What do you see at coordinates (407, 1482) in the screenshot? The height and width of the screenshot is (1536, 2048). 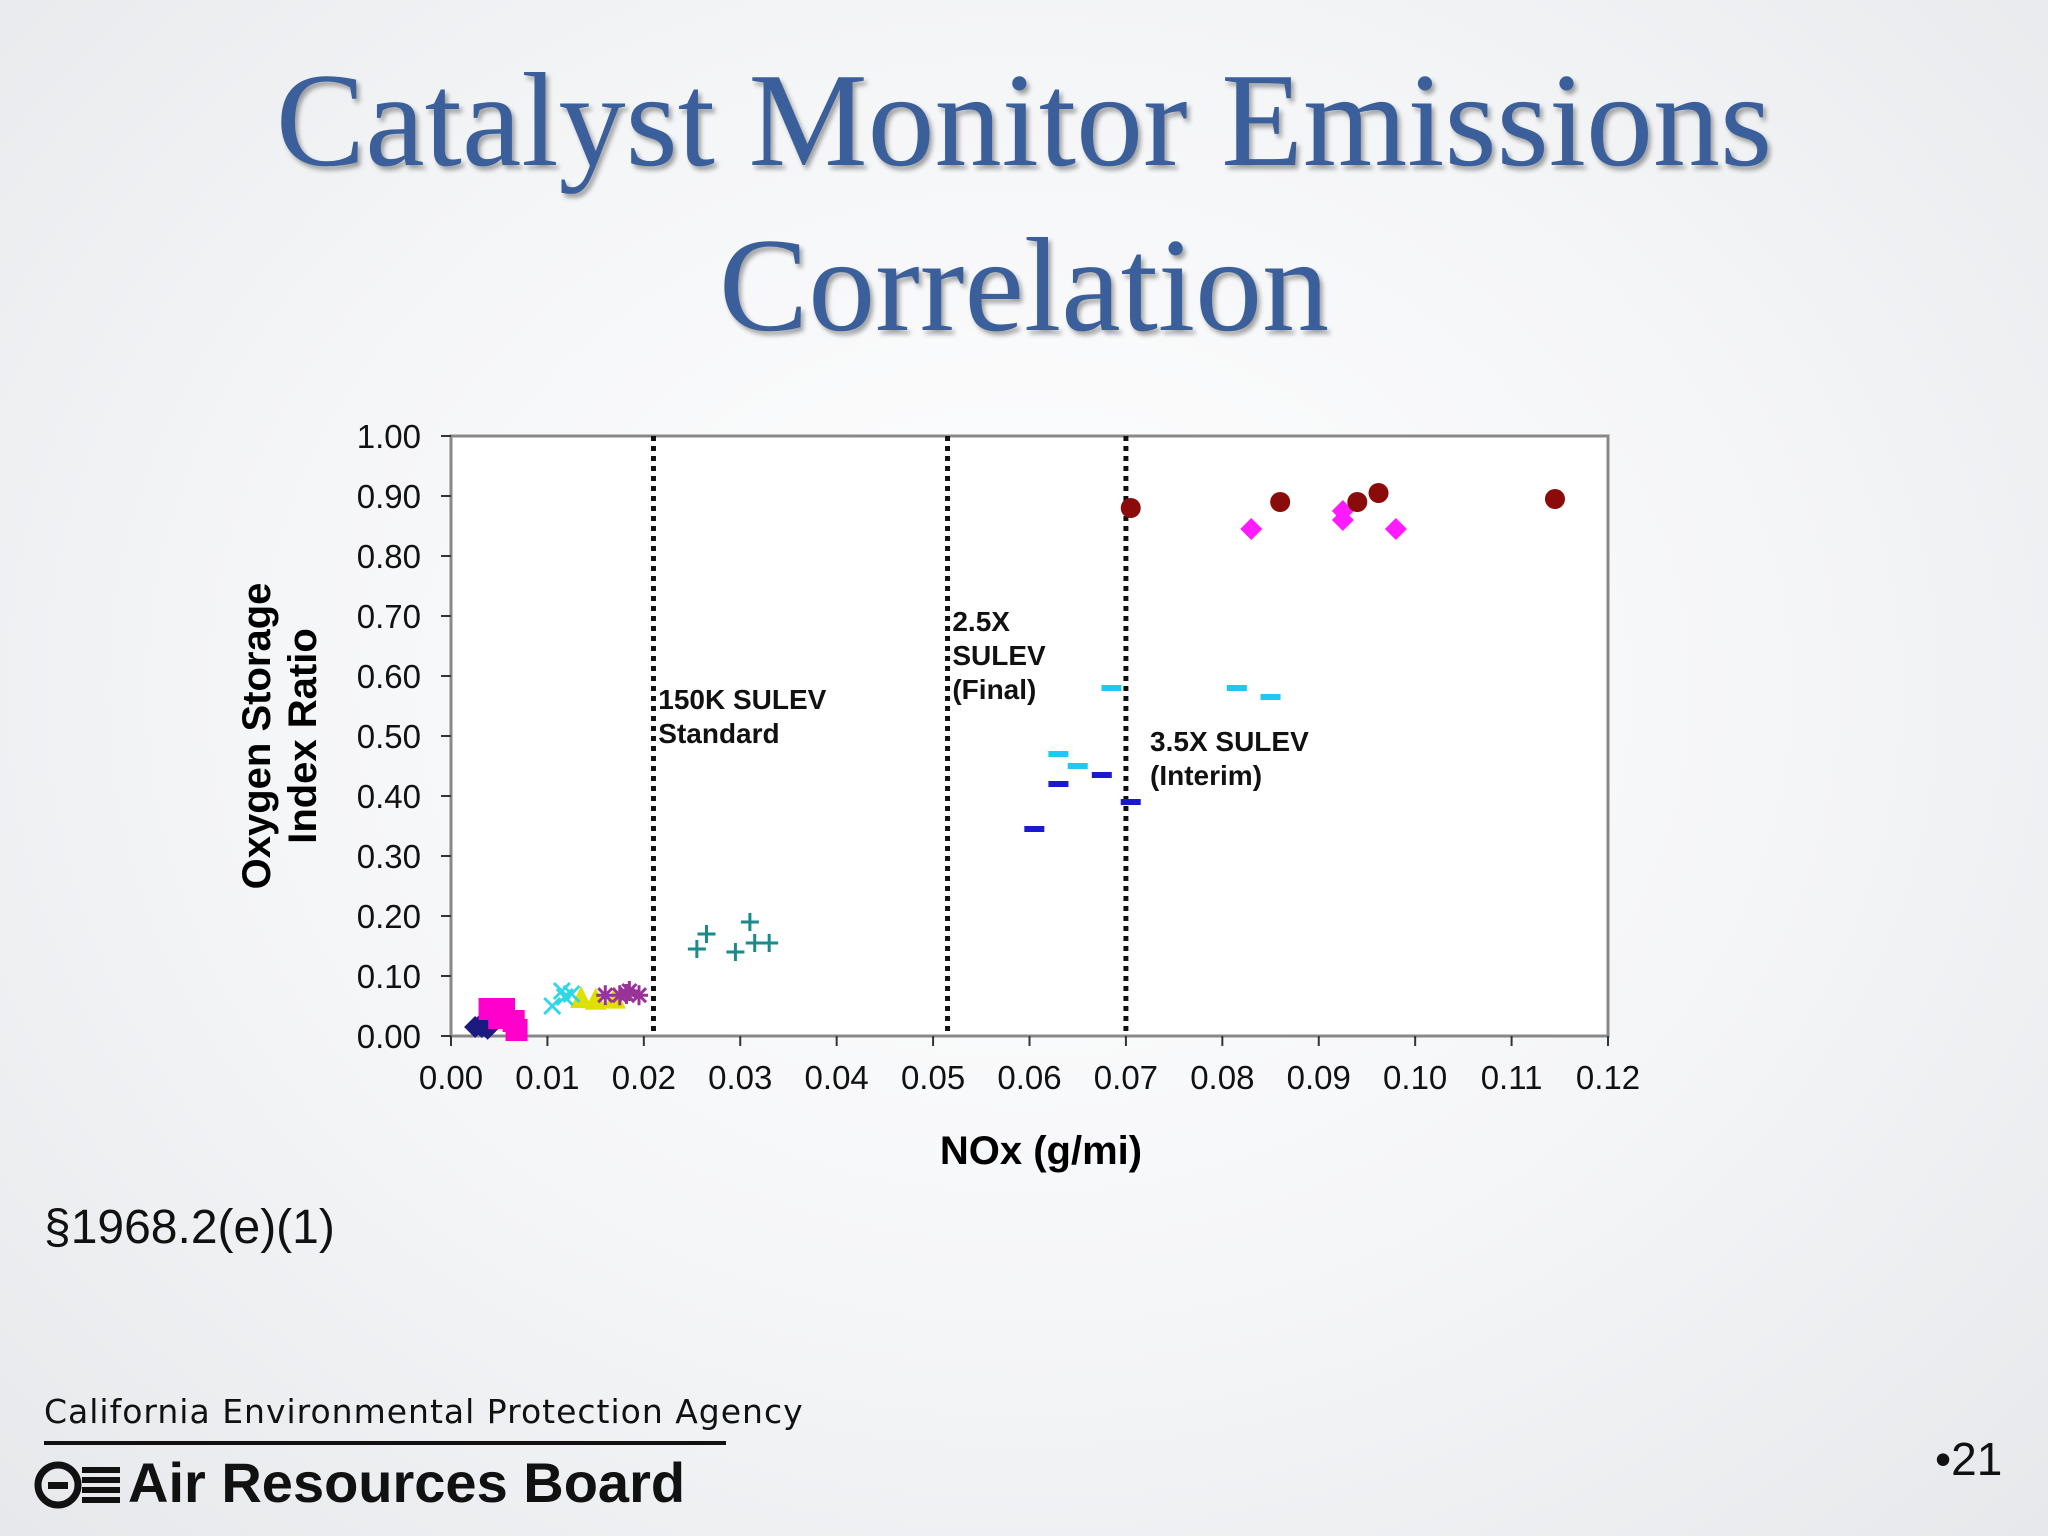 I see `board-name: Air Resources Board` at bounding box center [407, 1482].